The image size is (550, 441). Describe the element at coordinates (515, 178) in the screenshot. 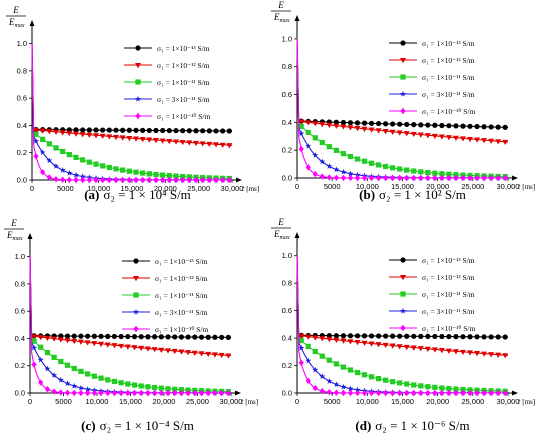

I see `x-axis-arrow` at that location.